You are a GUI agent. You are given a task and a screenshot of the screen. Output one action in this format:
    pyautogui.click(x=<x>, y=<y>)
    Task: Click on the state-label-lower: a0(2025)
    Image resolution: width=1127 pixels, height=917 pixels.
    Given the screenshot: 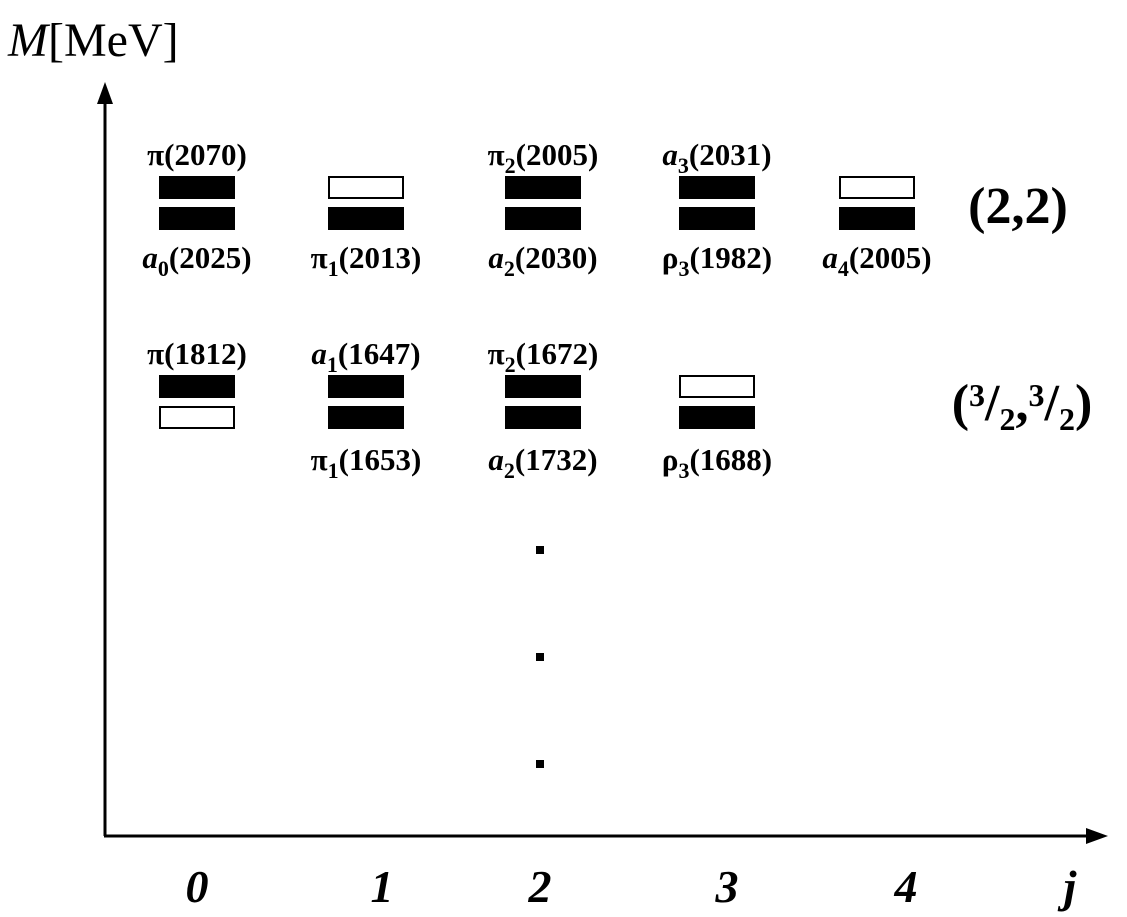 What is the action you would take?
    pyautogui.click(x=196, y=260)
    